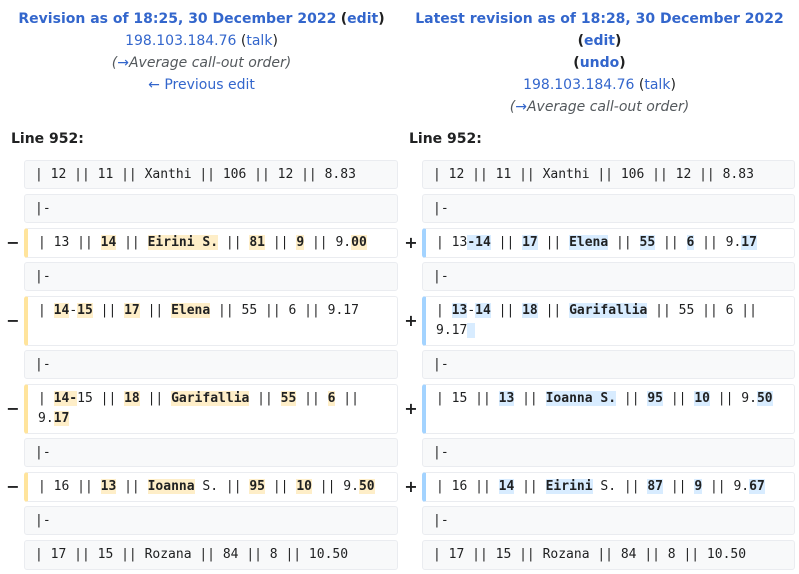 The height and width of the screenshot is (574, 799). What do you see at coordinates (257, 242) in the screenshot?
I see `changed-text: 81` at bounding box center [257, 242].